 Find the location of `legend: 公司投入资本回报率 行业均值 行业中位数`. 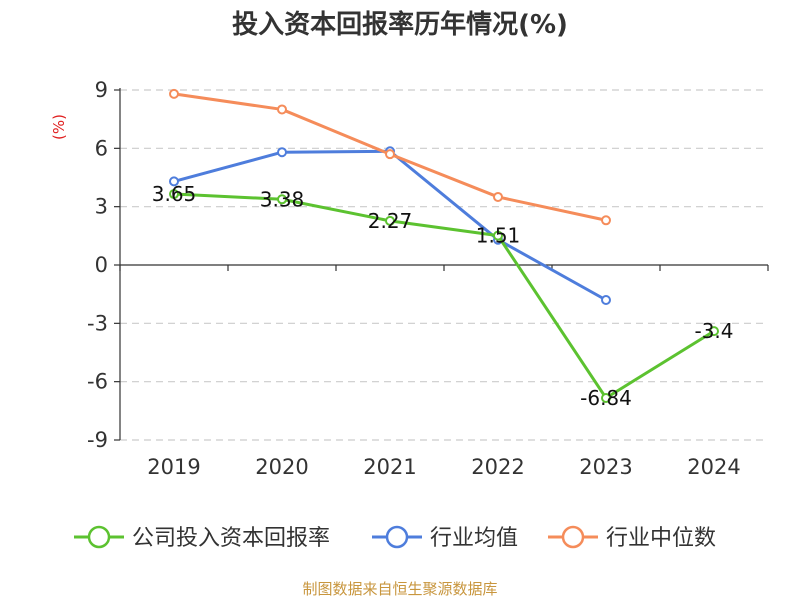

legend: 公司投入资本回报率 行业均值 行业中位数 is located at coordinates (395, 538).